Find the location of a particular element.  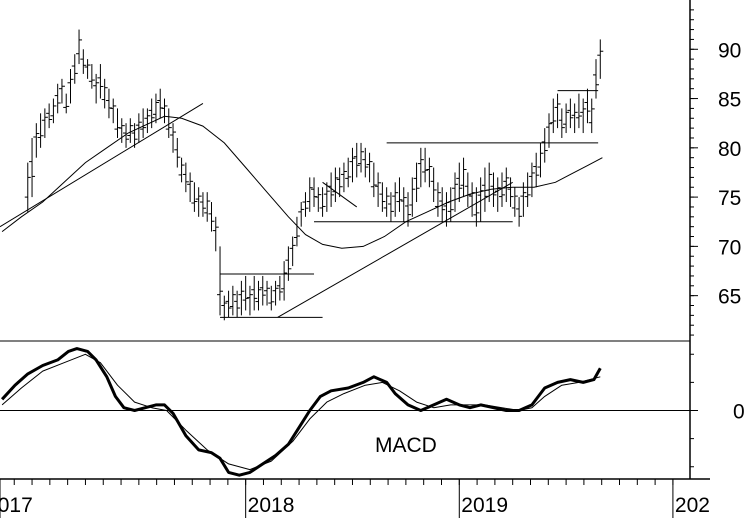

y-tick-label: 70 is located at coordinates (729, 247).